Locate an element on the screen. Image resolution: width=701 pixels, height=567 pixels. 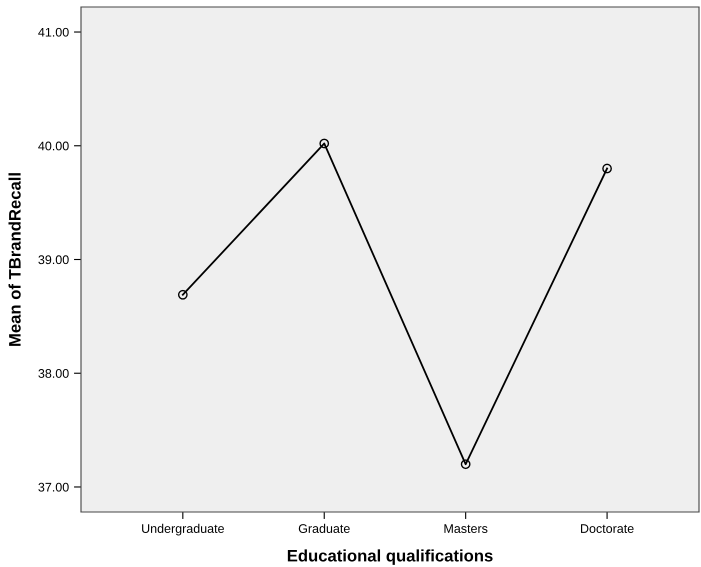
y-tick-label: 40.00 is located at coordinates (53, 146).